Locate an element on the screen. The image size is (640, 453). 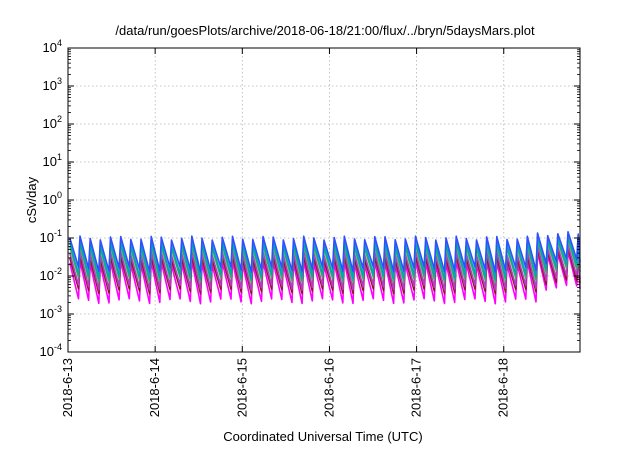
y-tick-label: 10⁻⁴ is located at coordinates (51, 350).